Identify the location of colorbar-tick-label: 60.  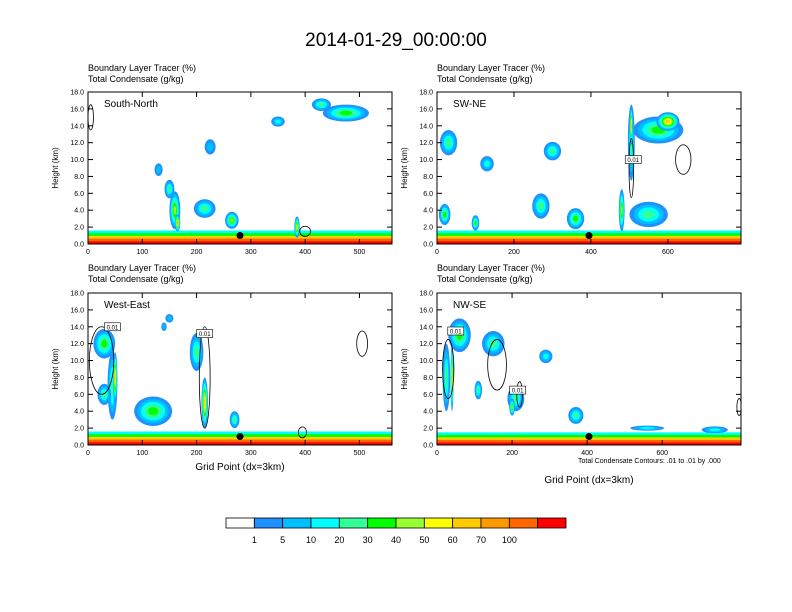
(453, 540).